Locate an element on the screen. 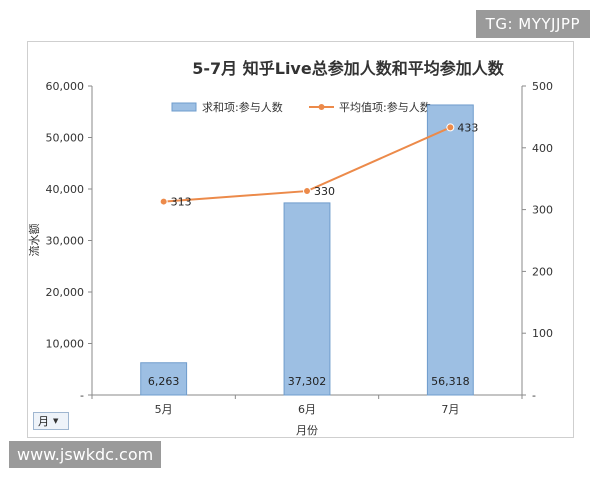 This screenshot has height=480, width=600. dropdown-arrow-icon: ▼ is located at coordinates (56, 421).